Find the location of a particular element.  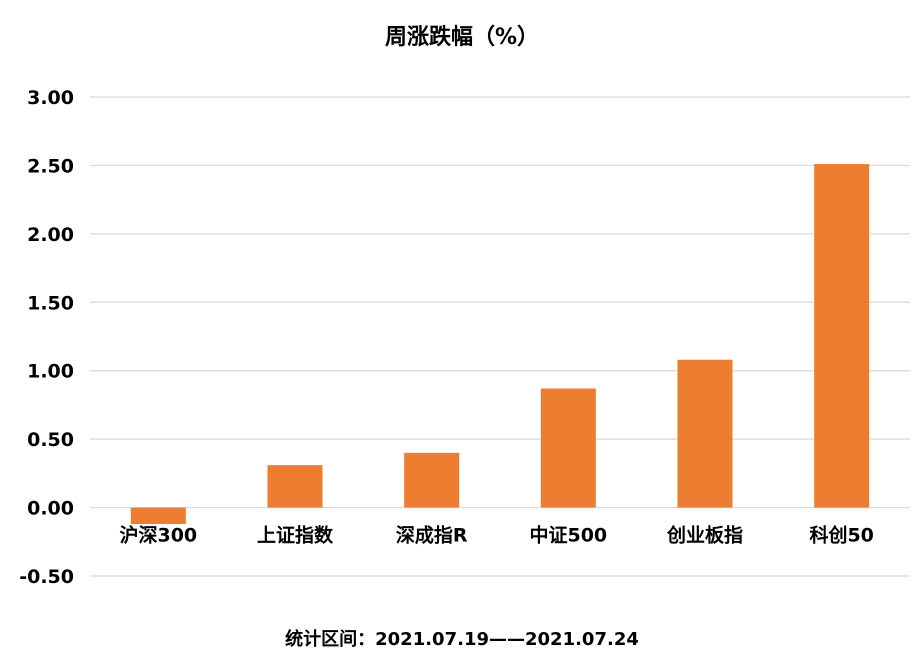

category-label: 沪深300 is located at coordinates (158, 535).